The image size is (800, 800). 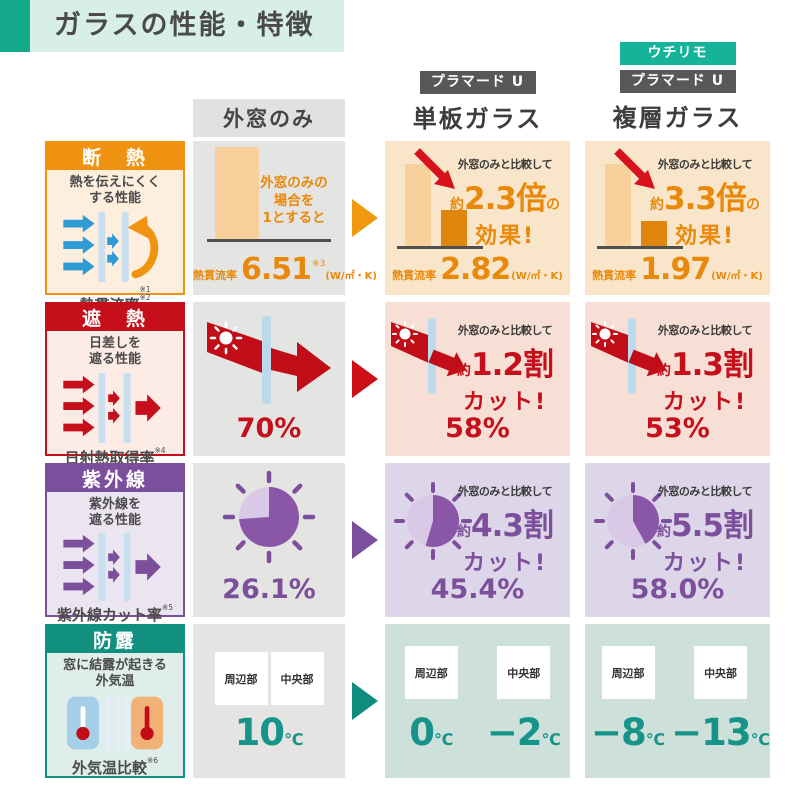 I want to click on page-title: ガラスの性能・特徴, so click(x=187, y=26).